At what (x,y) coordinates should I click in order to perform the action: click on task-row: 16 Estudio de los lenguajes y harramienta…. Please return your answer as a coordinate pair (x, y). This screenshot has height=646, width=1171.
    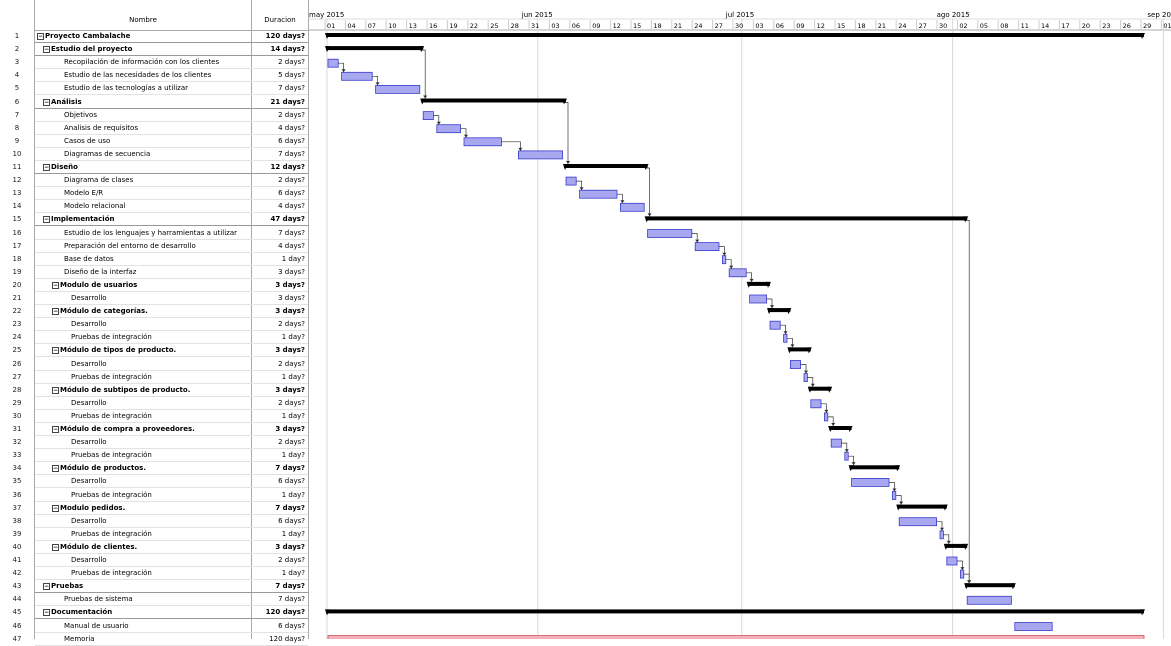
    Looking at the image, I should click on (154, 233).